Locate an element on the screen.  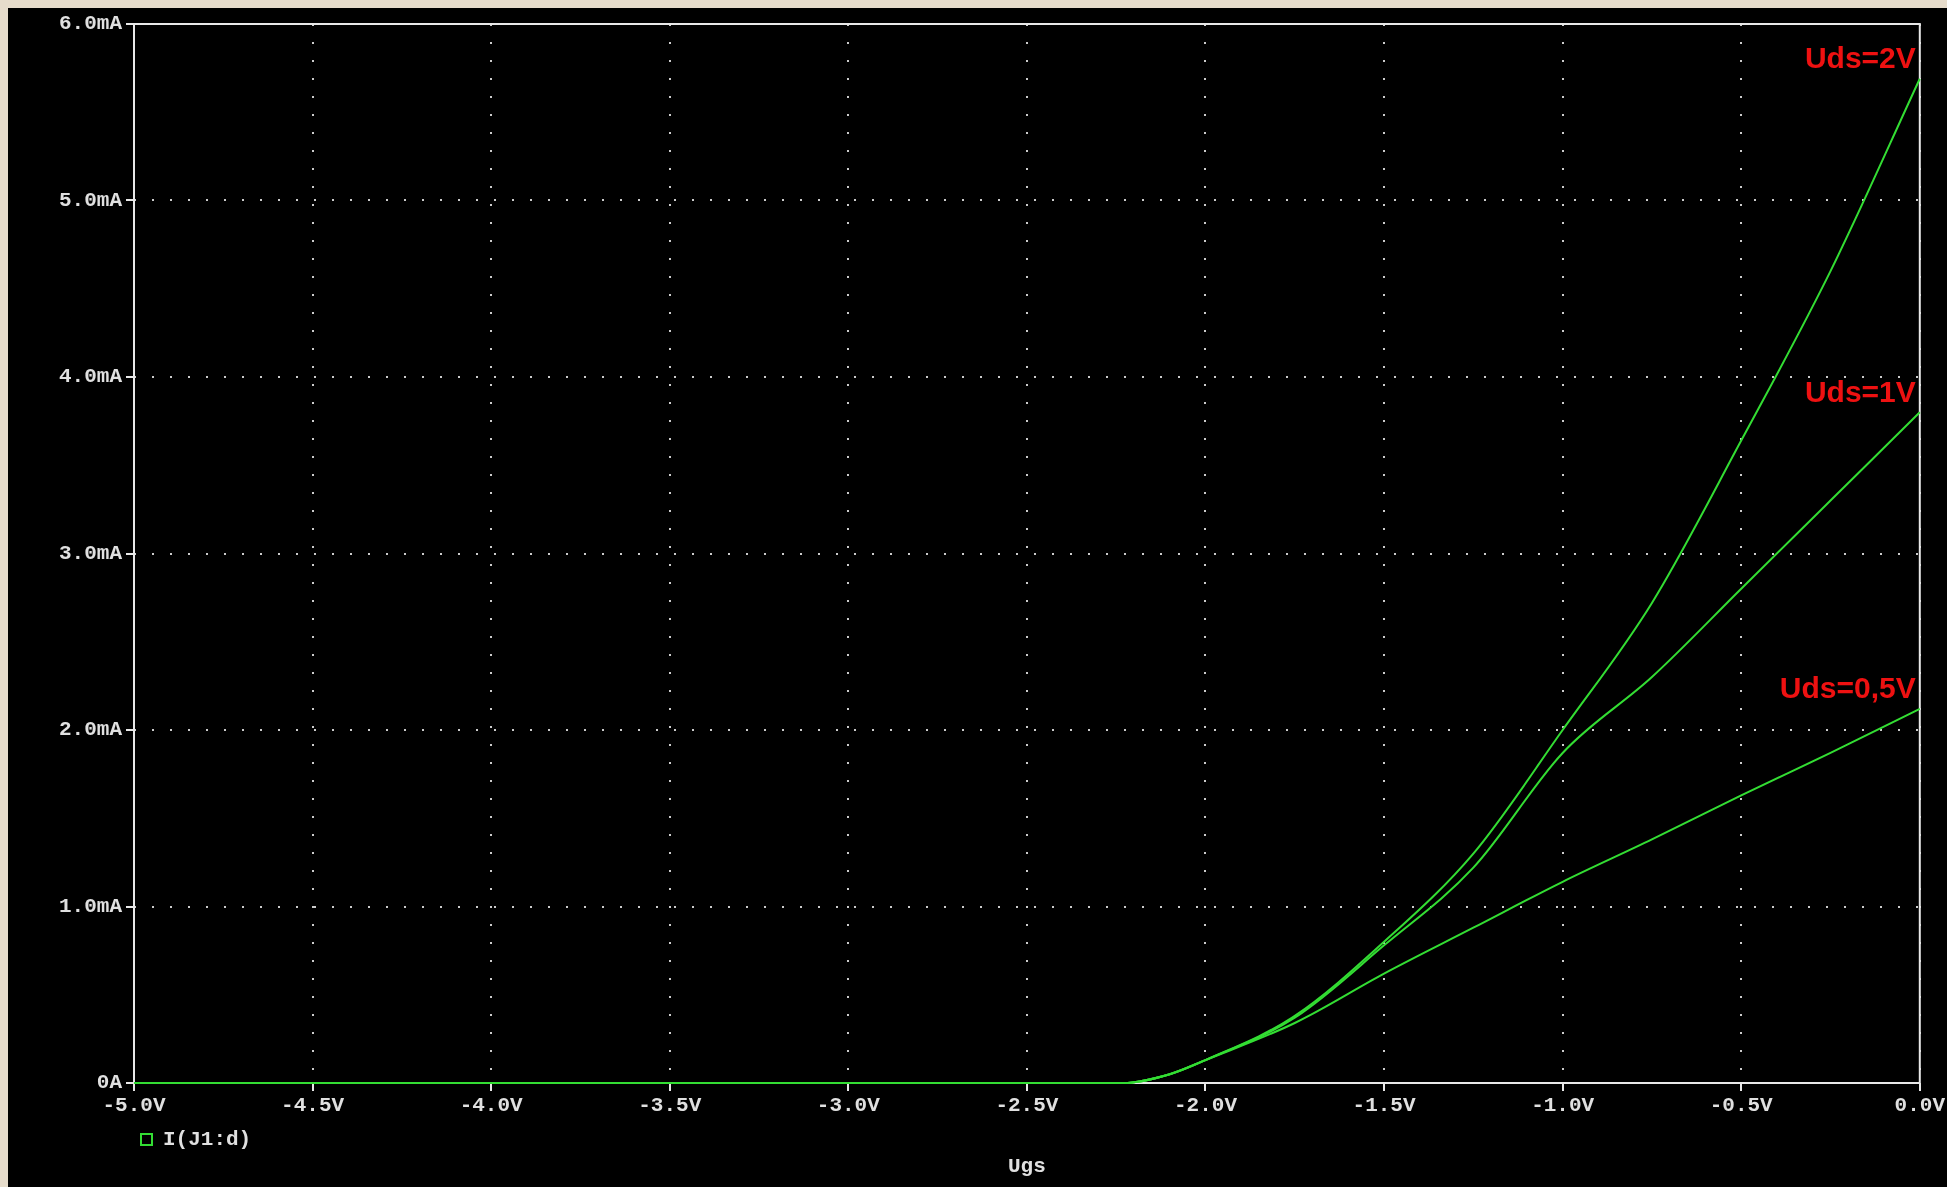
y-tick-label: 2.0mA is located at coordinates (90, 730).